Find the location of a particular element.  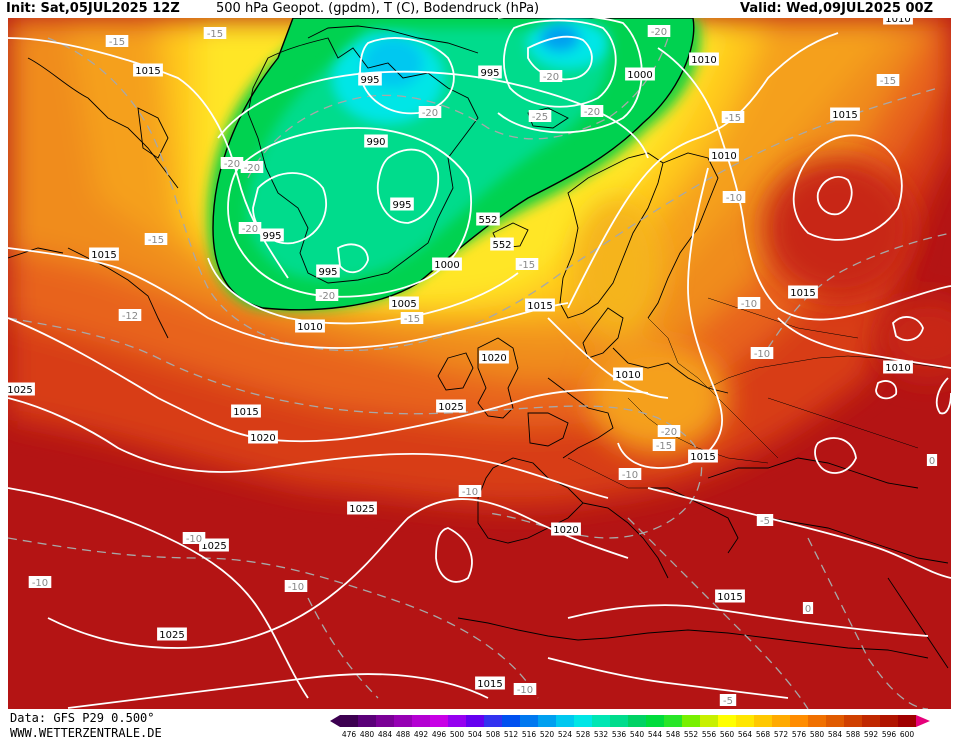

isotherm-label: -25 is located at coordinates (540, 116).